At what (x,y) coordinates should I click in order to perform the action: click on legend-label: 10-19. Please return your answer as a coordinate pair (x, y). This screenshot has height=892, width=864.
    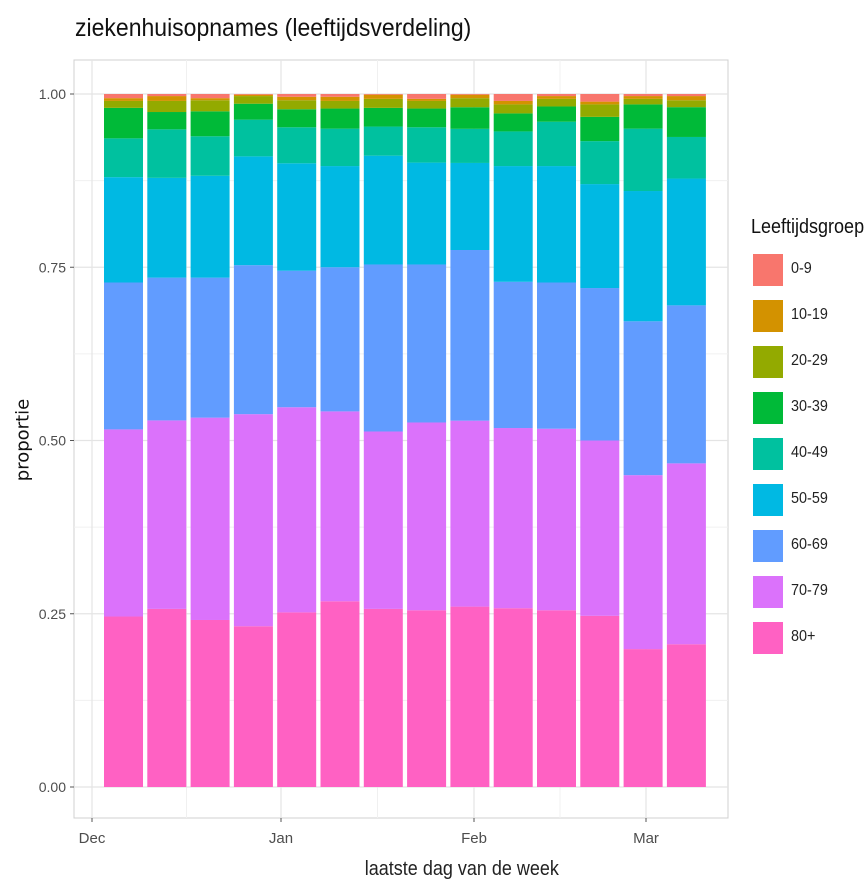
    Looking at the image, I should click on (809, 314).